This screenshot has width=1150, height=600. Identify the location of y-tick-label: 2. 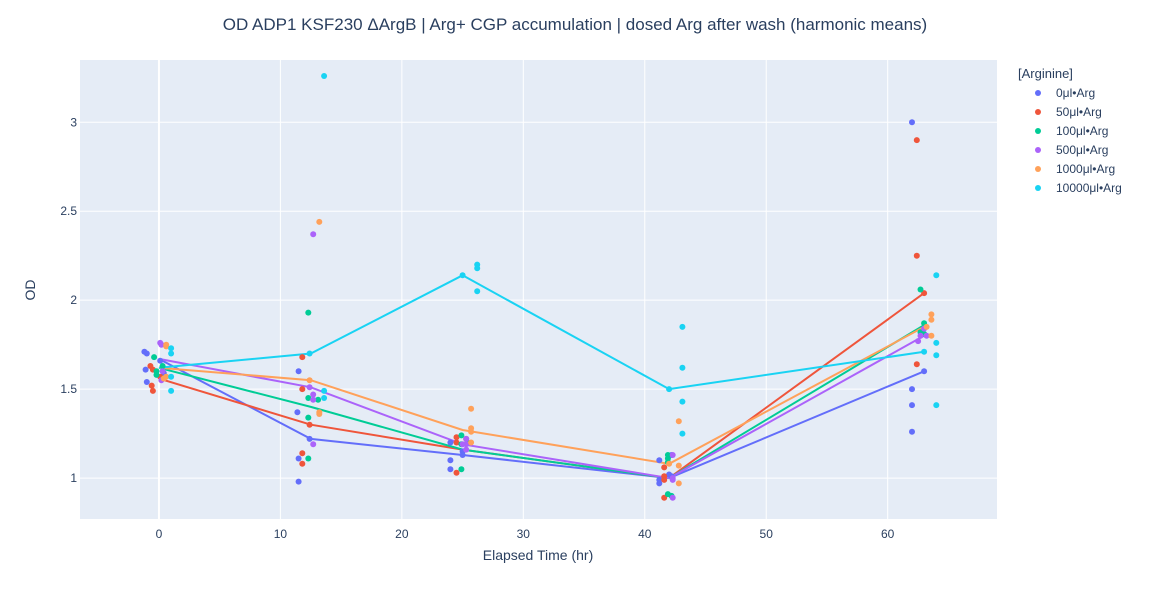
(73, 300).